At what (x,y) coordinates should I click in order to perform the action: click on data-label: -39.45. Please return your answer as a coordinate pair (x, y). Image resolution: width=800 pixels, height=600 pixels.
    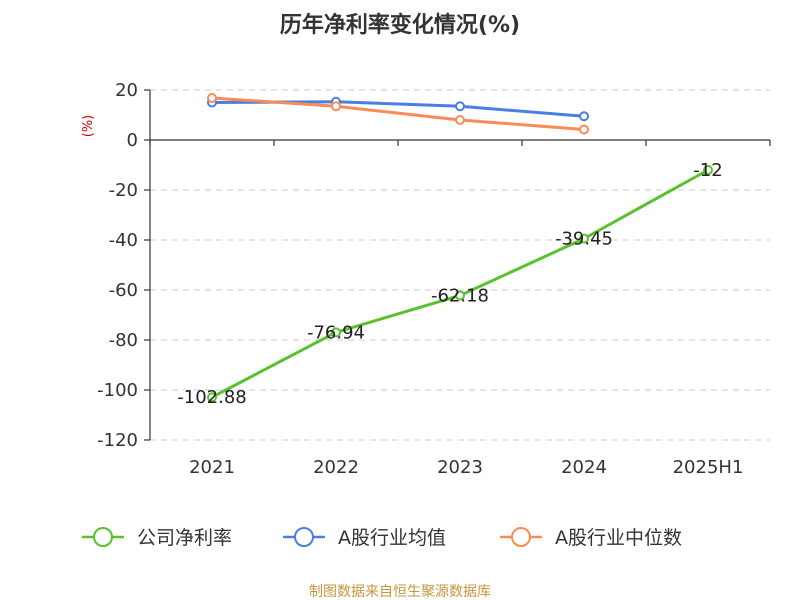
    Looking at the image, I should click on (584, 239).